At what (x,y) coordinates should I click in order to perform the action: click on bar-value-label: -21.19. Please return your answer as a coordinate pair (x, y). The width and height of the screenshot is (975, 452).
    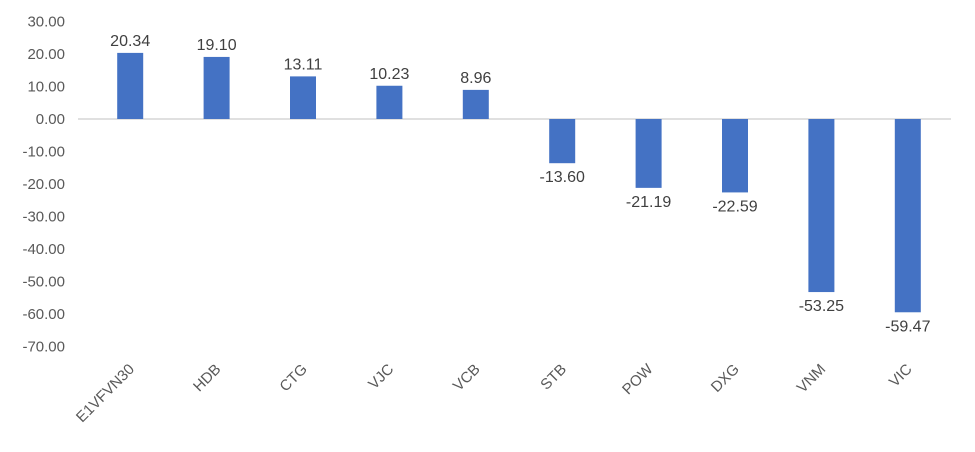
    Looking at the image, I should click on (648, 202).